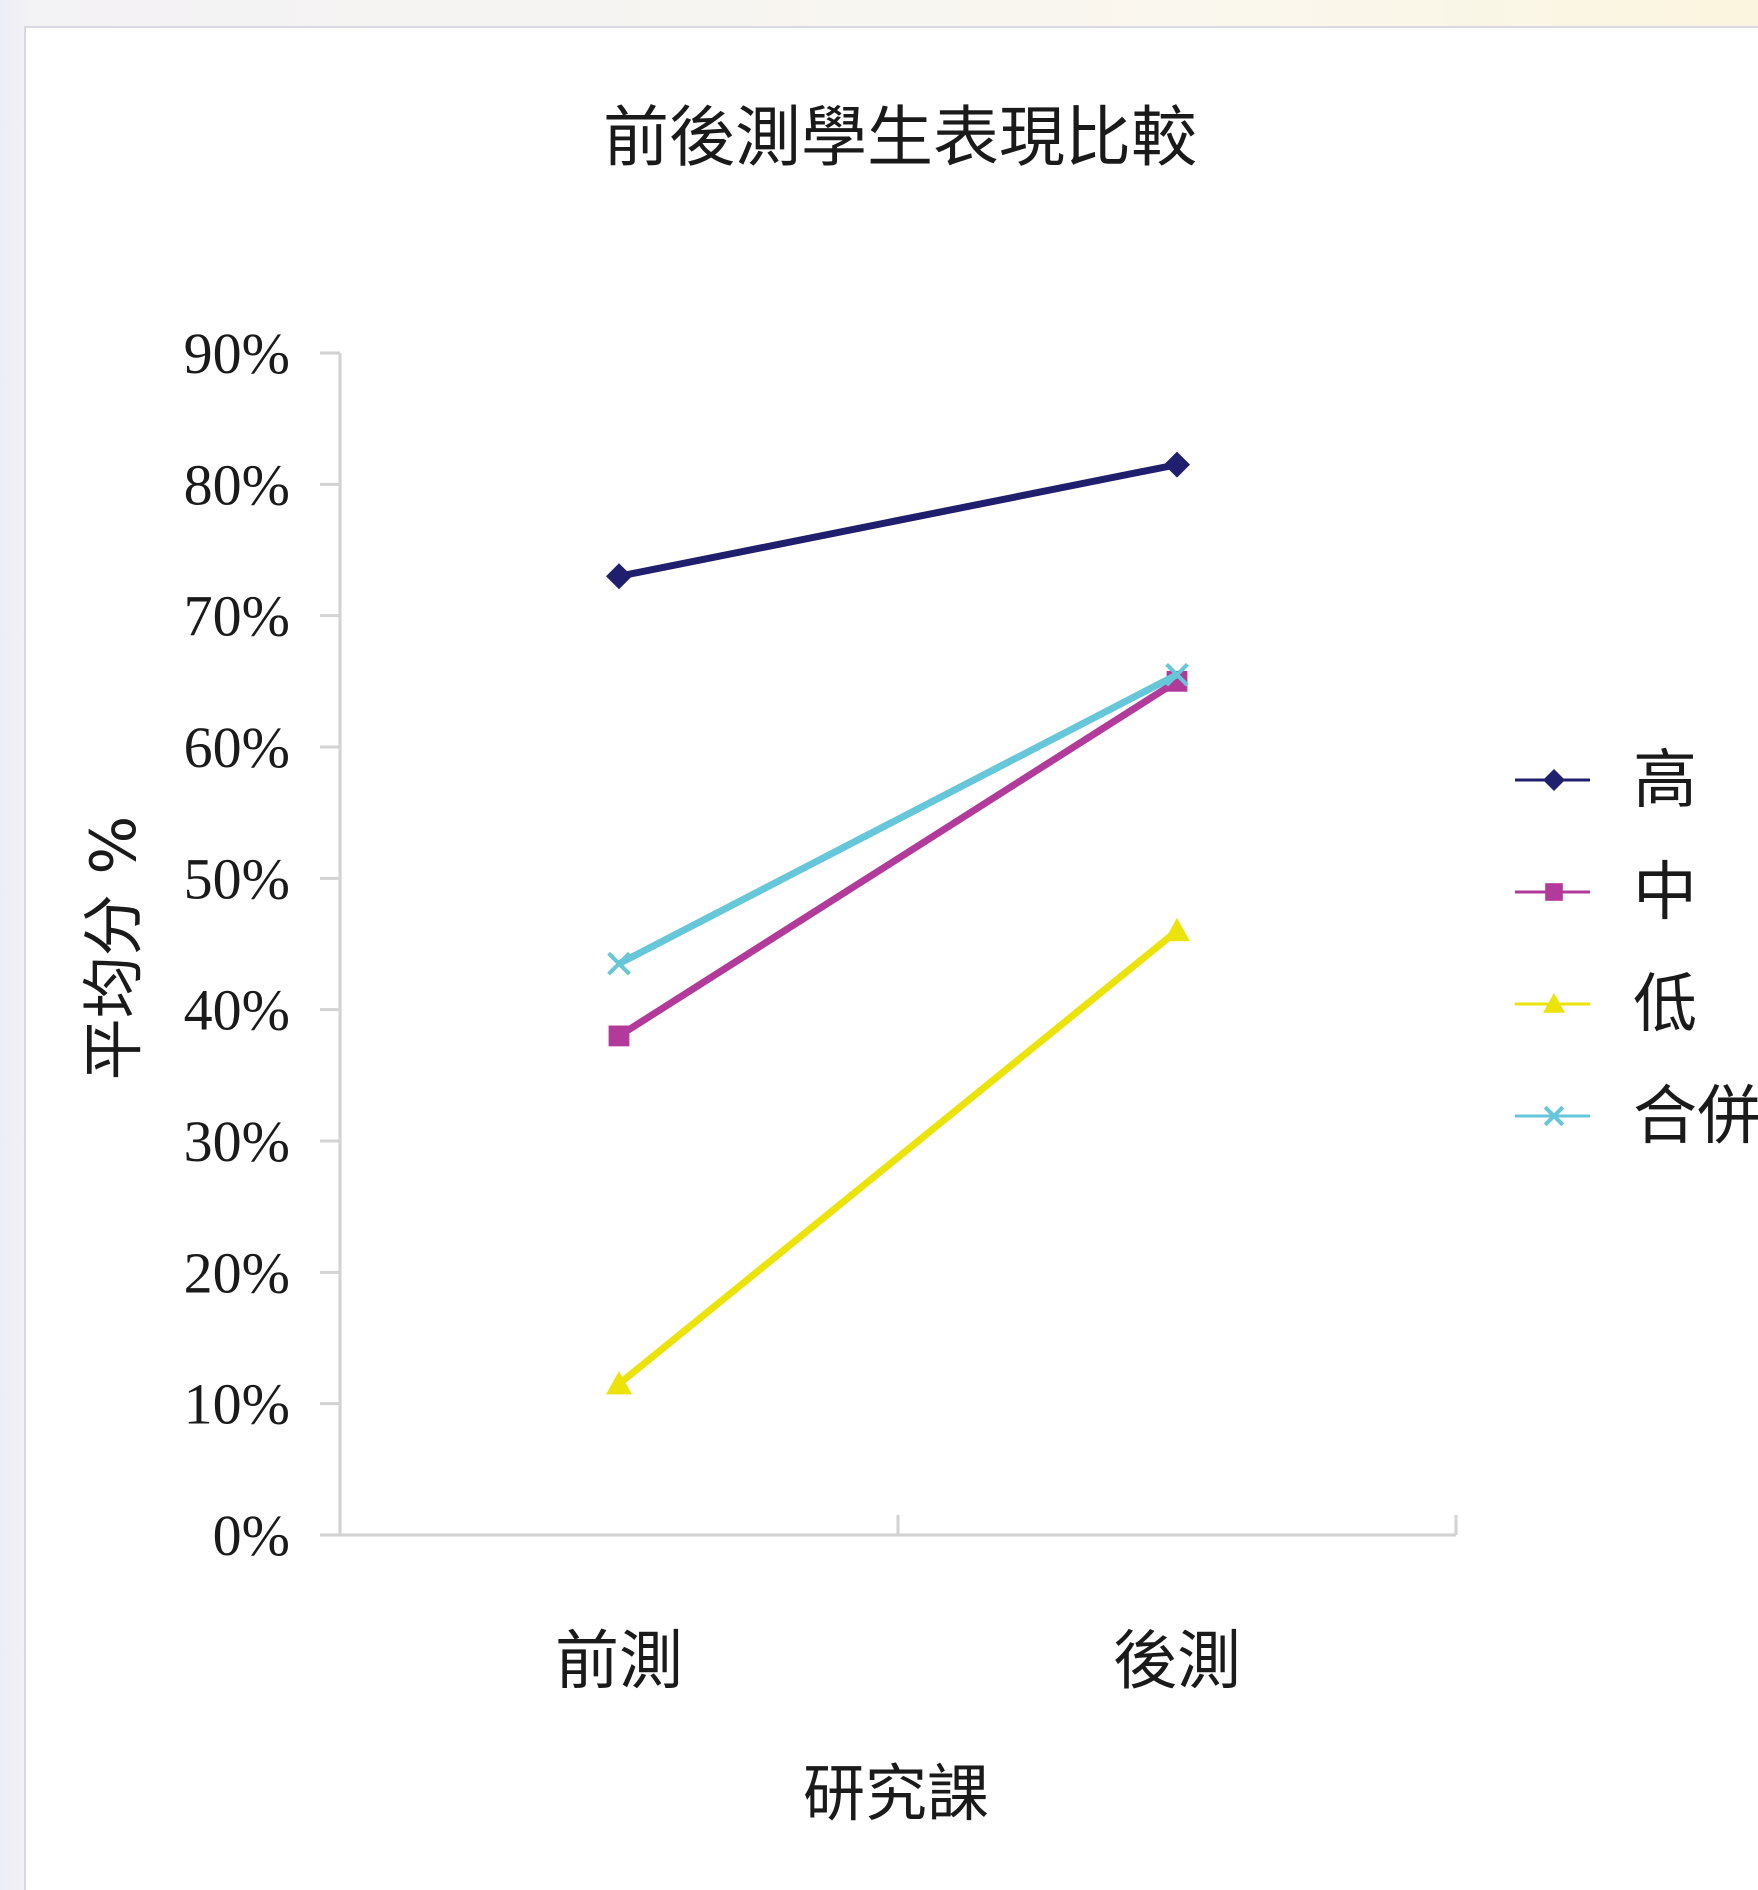 The width and height of the screenshot is (1758, 1890). I want to click on x-tick-label: 前測, so click(619, 1662).